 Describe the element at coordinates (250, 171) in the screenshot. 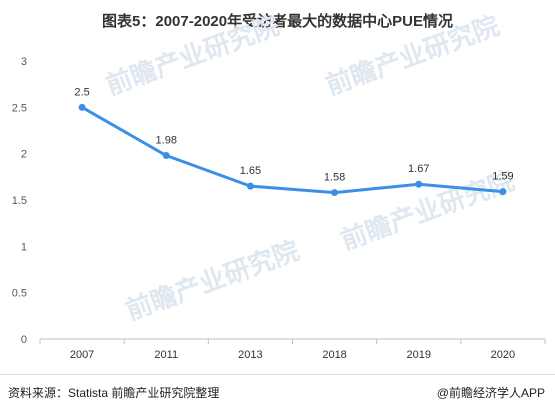

I see `data-label: 1.65` at that location.